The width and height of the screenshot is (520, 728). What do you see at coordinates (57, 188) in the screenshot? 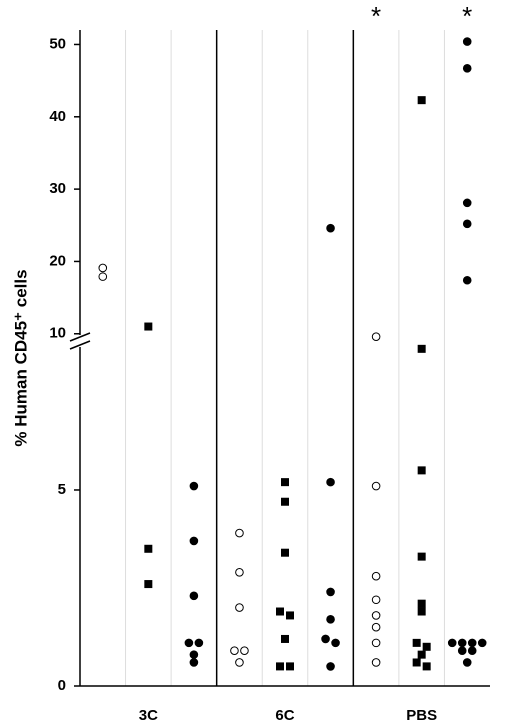
I see `y-tick-label: 30` at bounding box center [57, 188].